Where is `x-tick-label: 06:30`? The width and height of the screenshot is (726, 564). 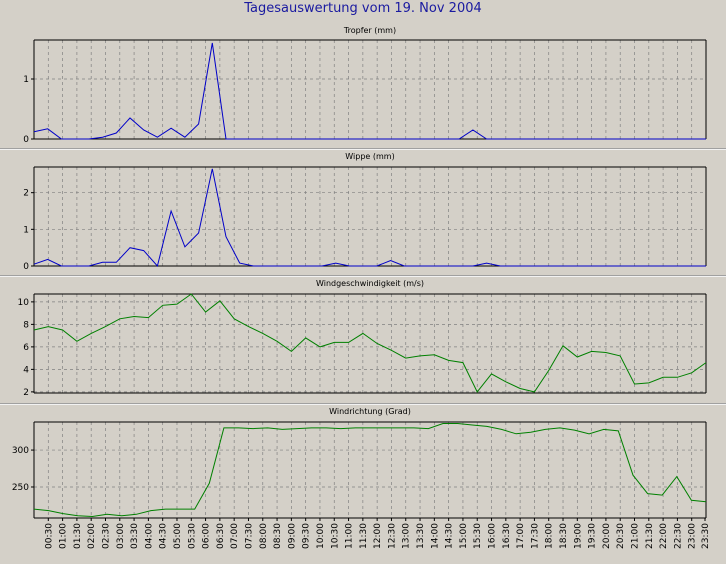 x-tick-label: 06:30 is located at coordinates (221, 536).